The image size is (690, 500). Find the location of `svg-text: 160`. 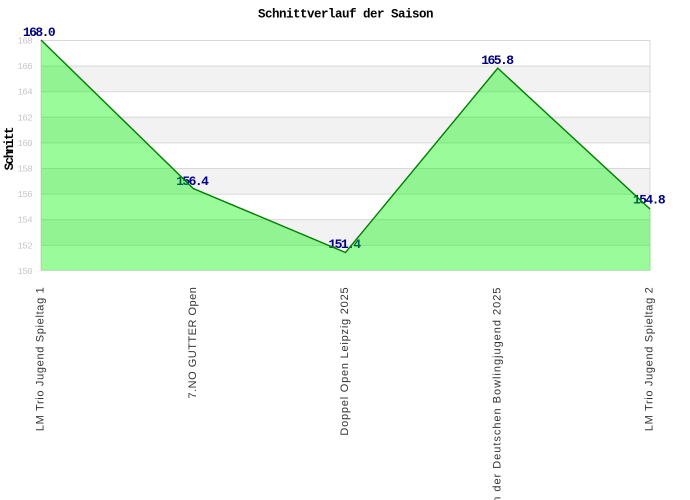

svg-text: 160 is located at coordinates (25, 144).